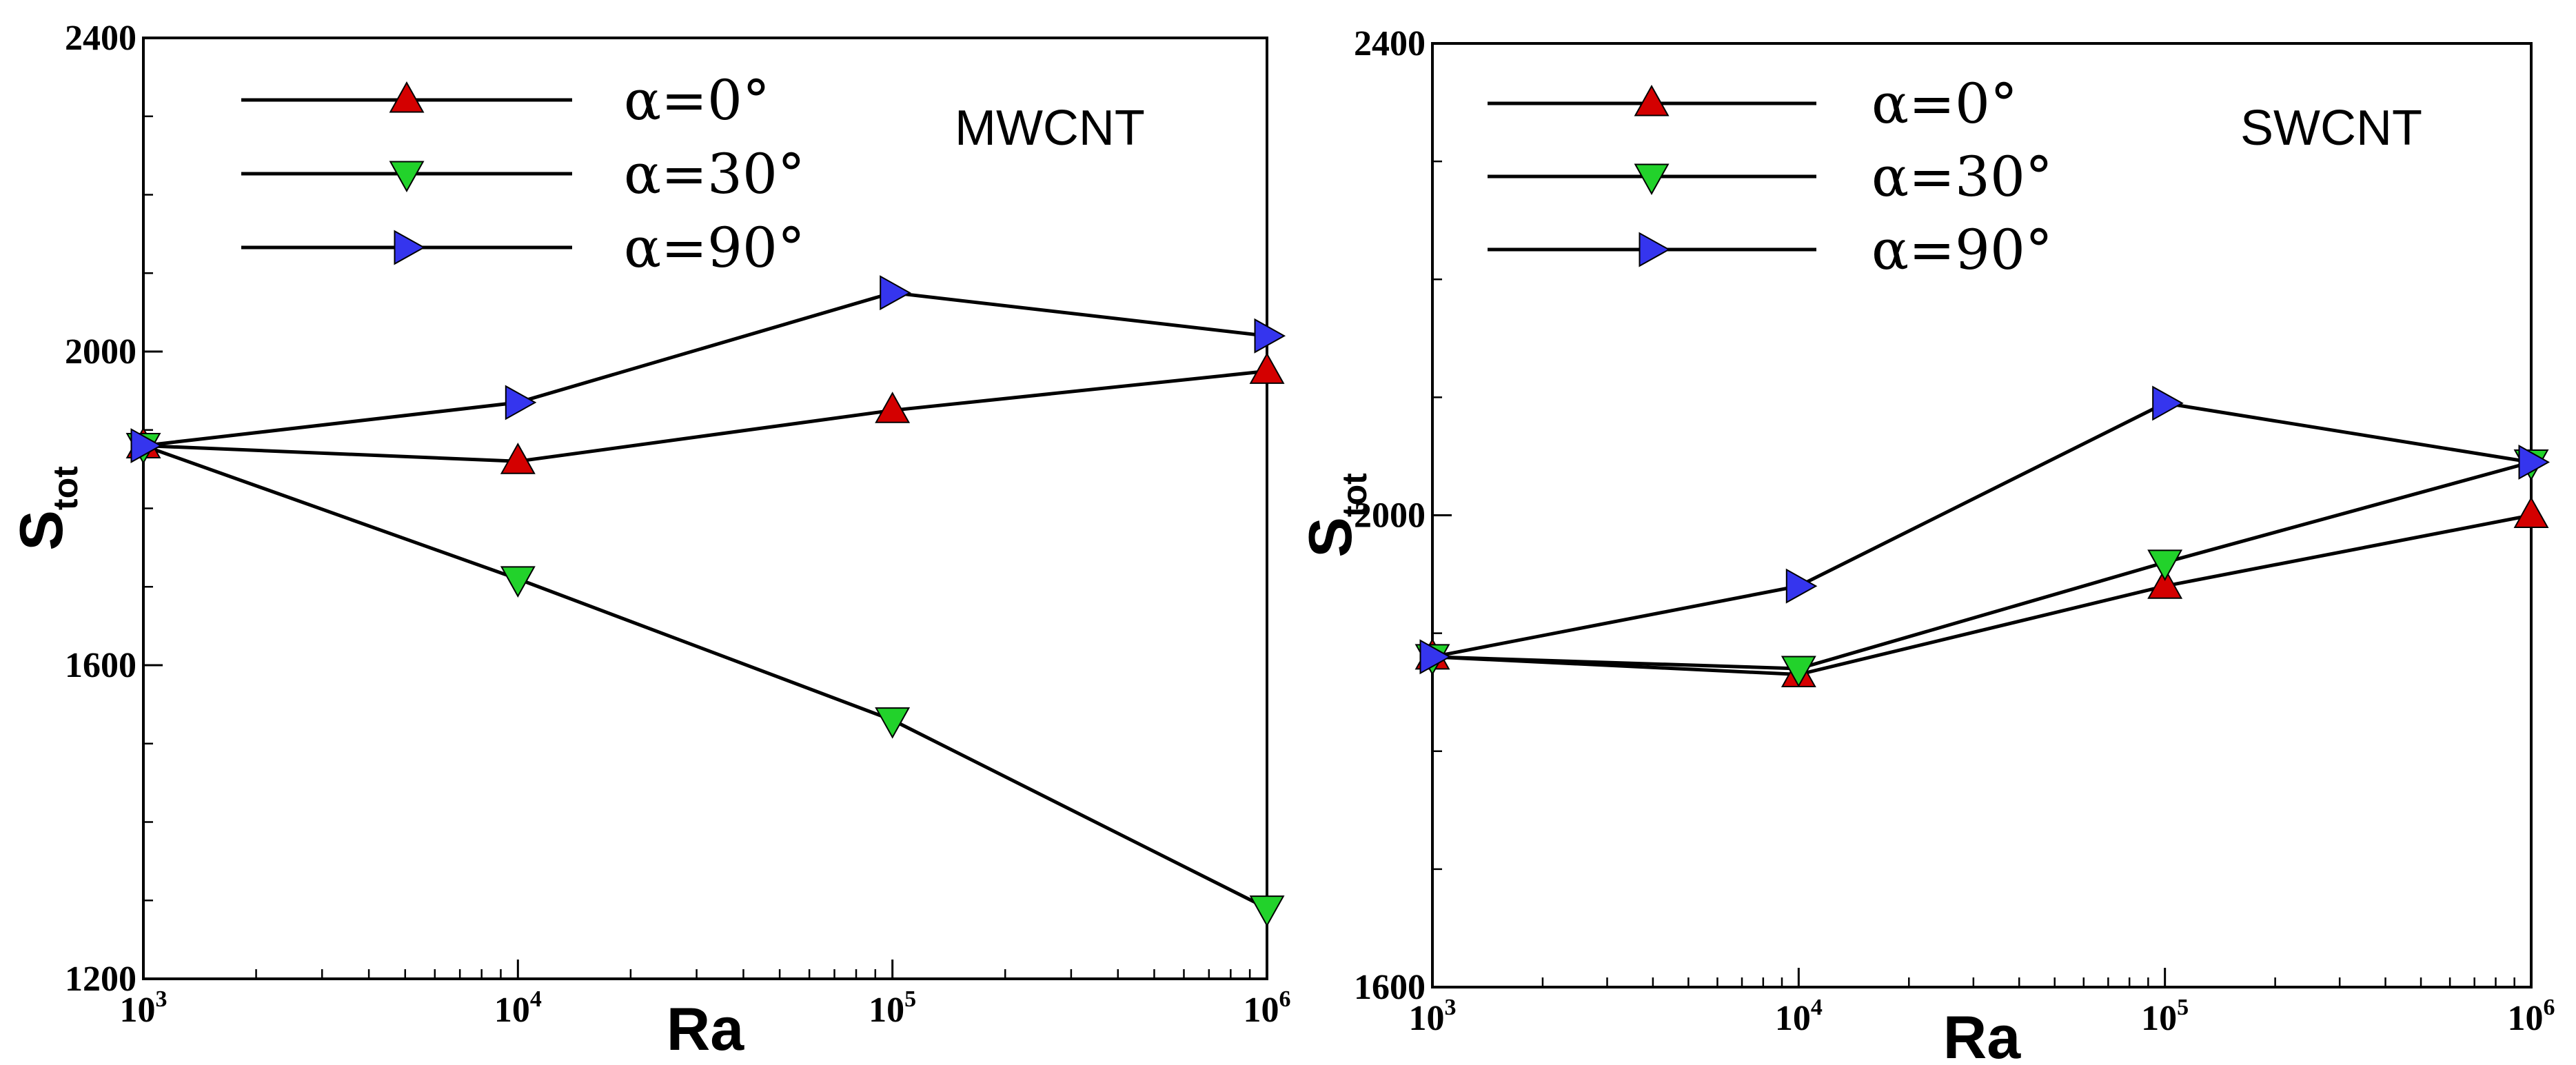  I want to click on panel-label: MWCNT, so click(1050, 129).